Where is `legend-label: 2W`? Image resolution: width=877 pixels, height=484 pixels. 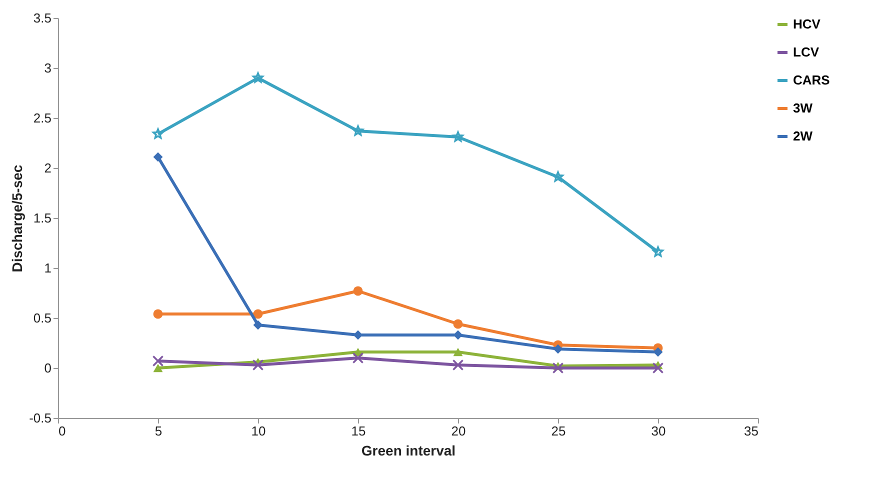
legend-label: 2W is located at coordinates (803, 136).